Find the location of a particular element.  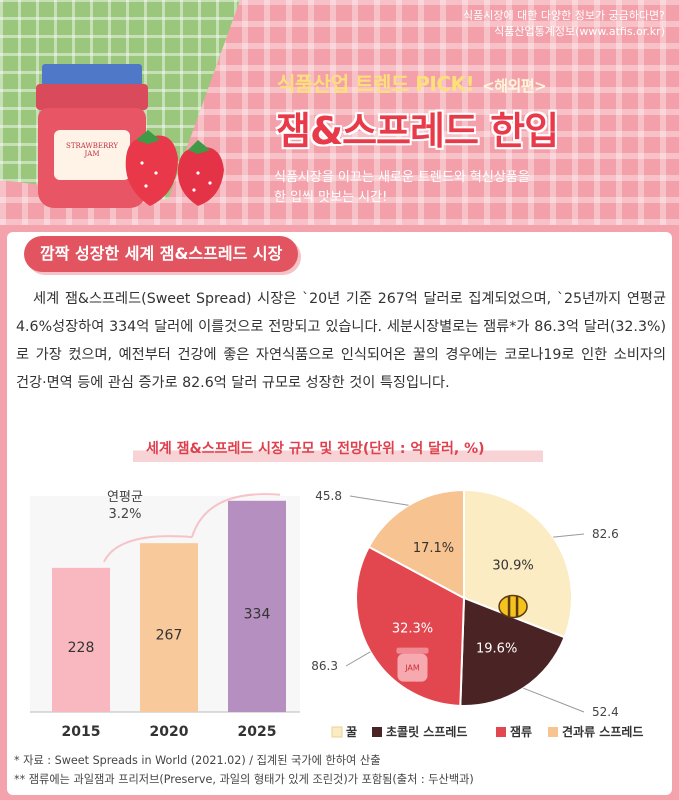

cagr-label: 연평균 is located at coordinates (125, 497).